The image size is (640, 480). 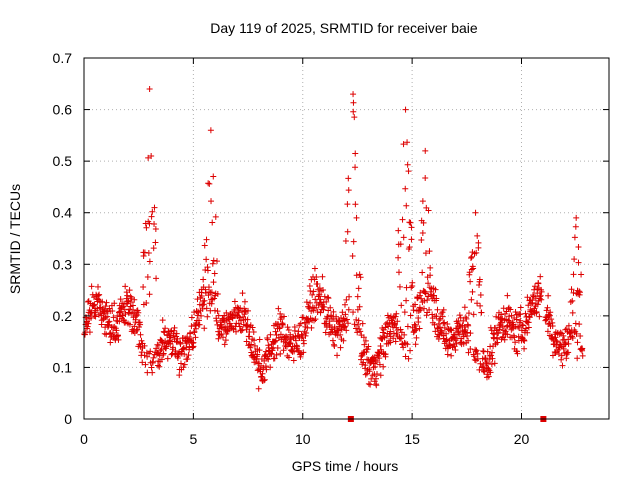 What do you see at coordinates (63, 213) in the screenshot?
I see `y-tick-label: 0.4` at bounding box center [63, 213].